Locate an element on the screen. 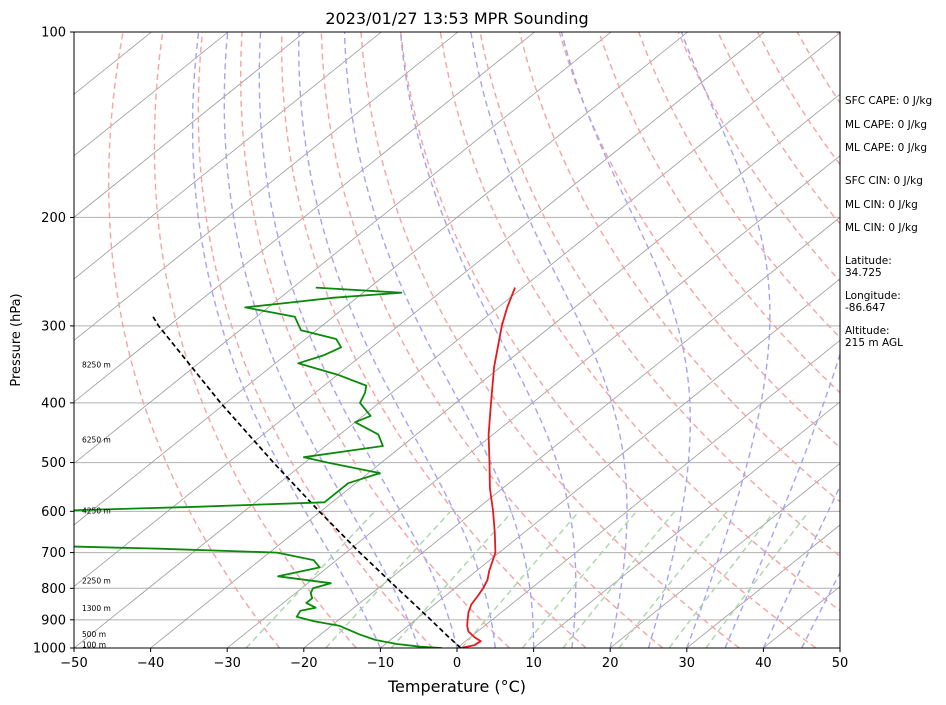 The image size is (946, 705). side-info-line: 34.725 is located at coordinates (863, 273).